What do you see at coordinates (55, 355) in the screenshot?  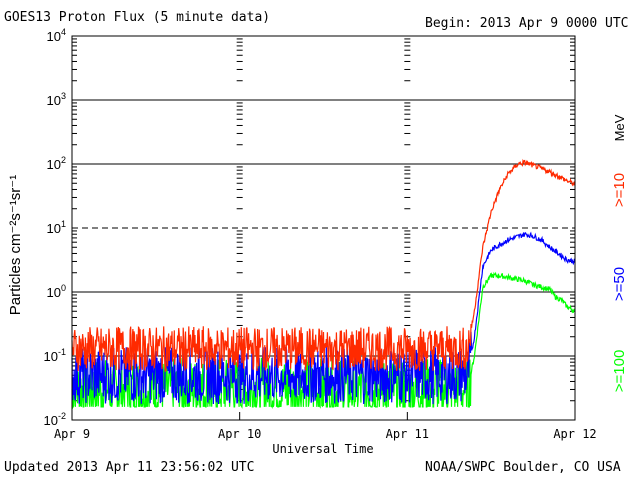 I see `y-tick-label: 10⁻¹` at bounding box center [55, 355].